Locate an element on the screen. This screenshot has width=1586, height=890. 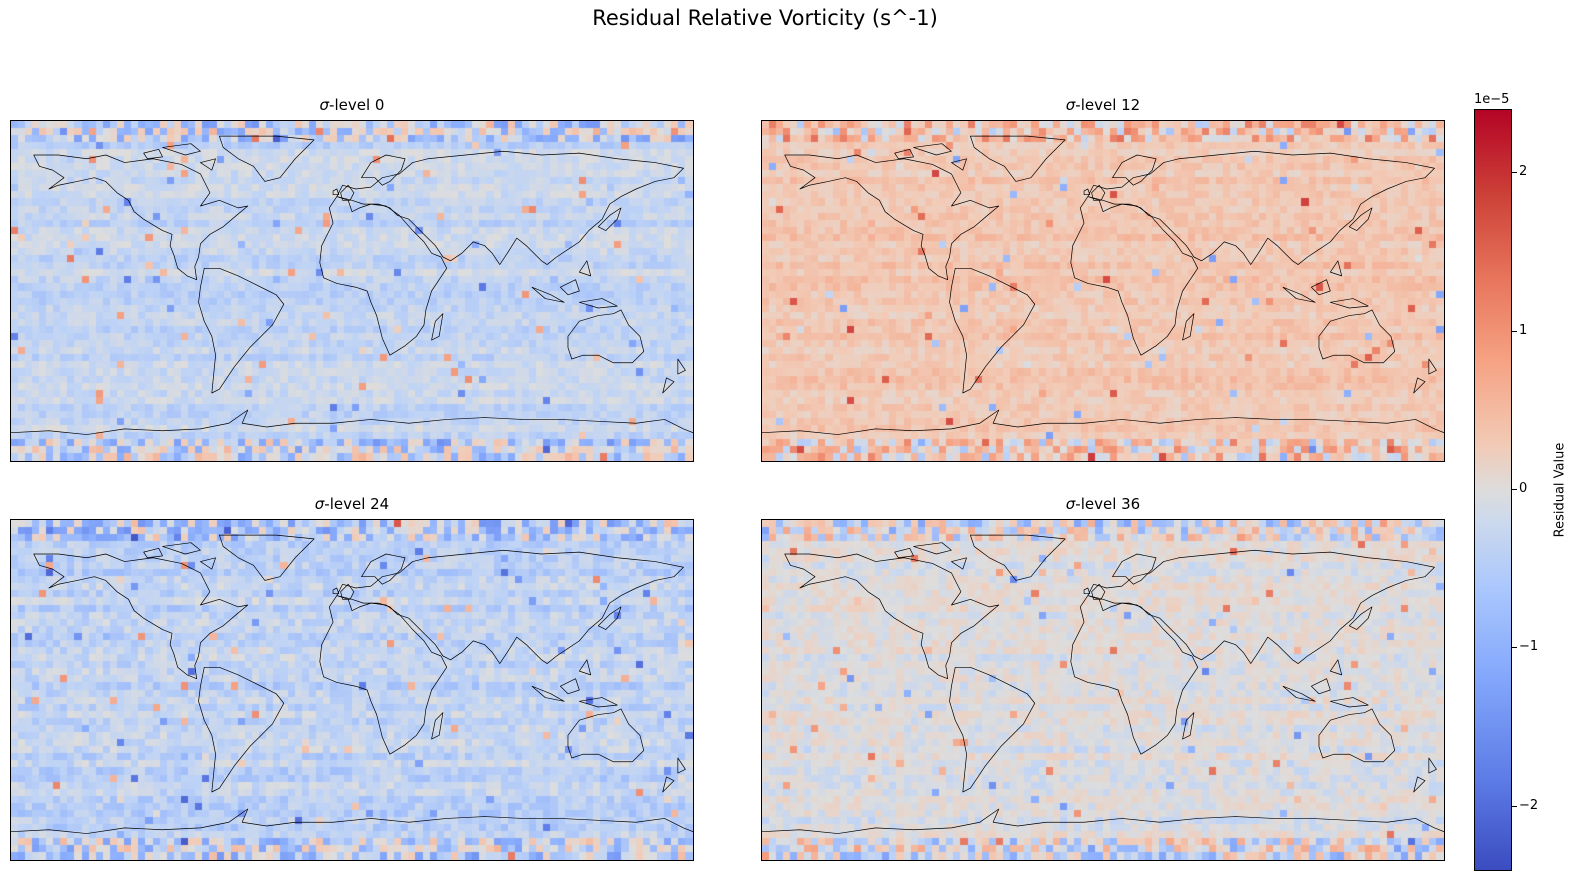
colorbar-label: Residual Value is located at coordinates (1560, 490).